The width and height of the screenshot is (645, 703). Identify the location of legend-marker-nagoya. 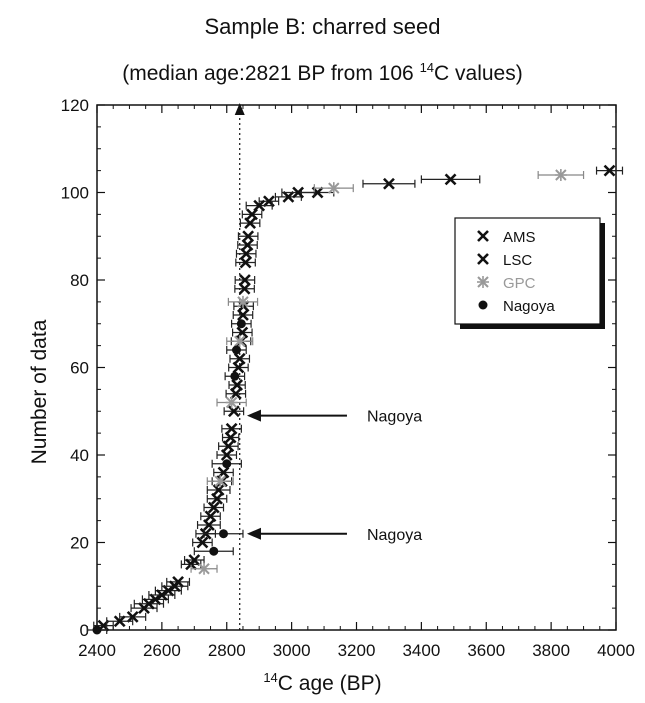
(483, 305).